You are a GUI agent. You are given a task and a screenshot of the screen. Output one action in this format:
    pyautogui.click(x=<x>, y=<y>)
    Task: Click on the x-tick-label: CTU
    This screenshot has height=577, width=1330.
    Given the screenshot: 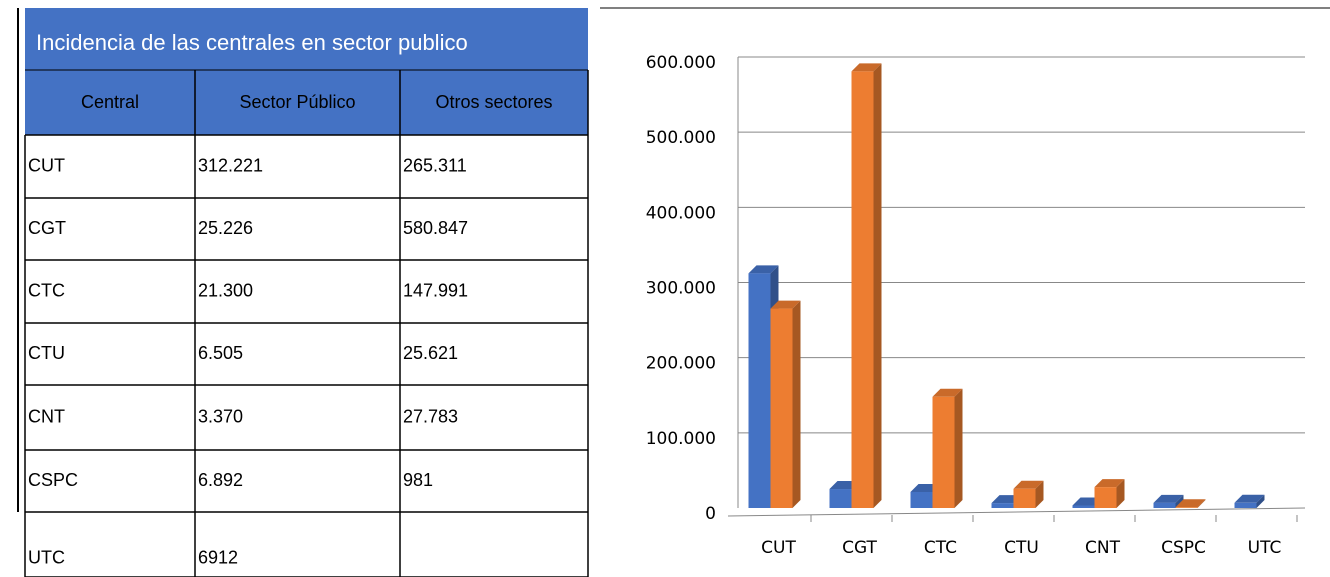 What is the action you would take?
    pyautogui.click(x=1021, y=548)
    